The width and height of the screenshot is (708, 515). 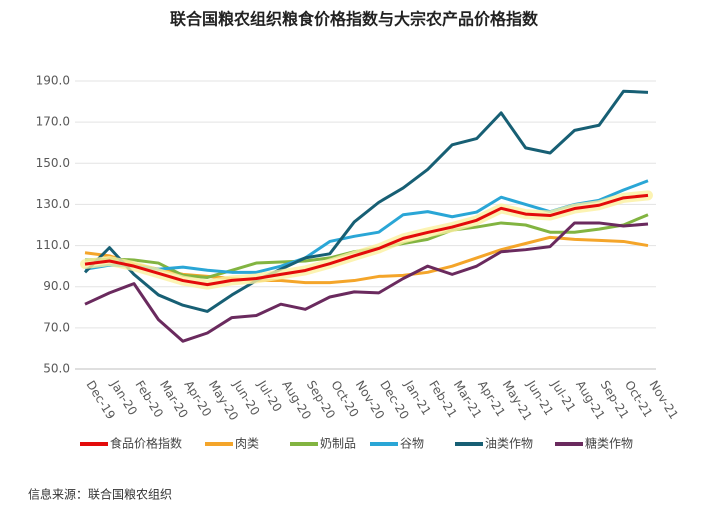 I want to click on legend-label: 糖类作物, so click(x=609, y=443).